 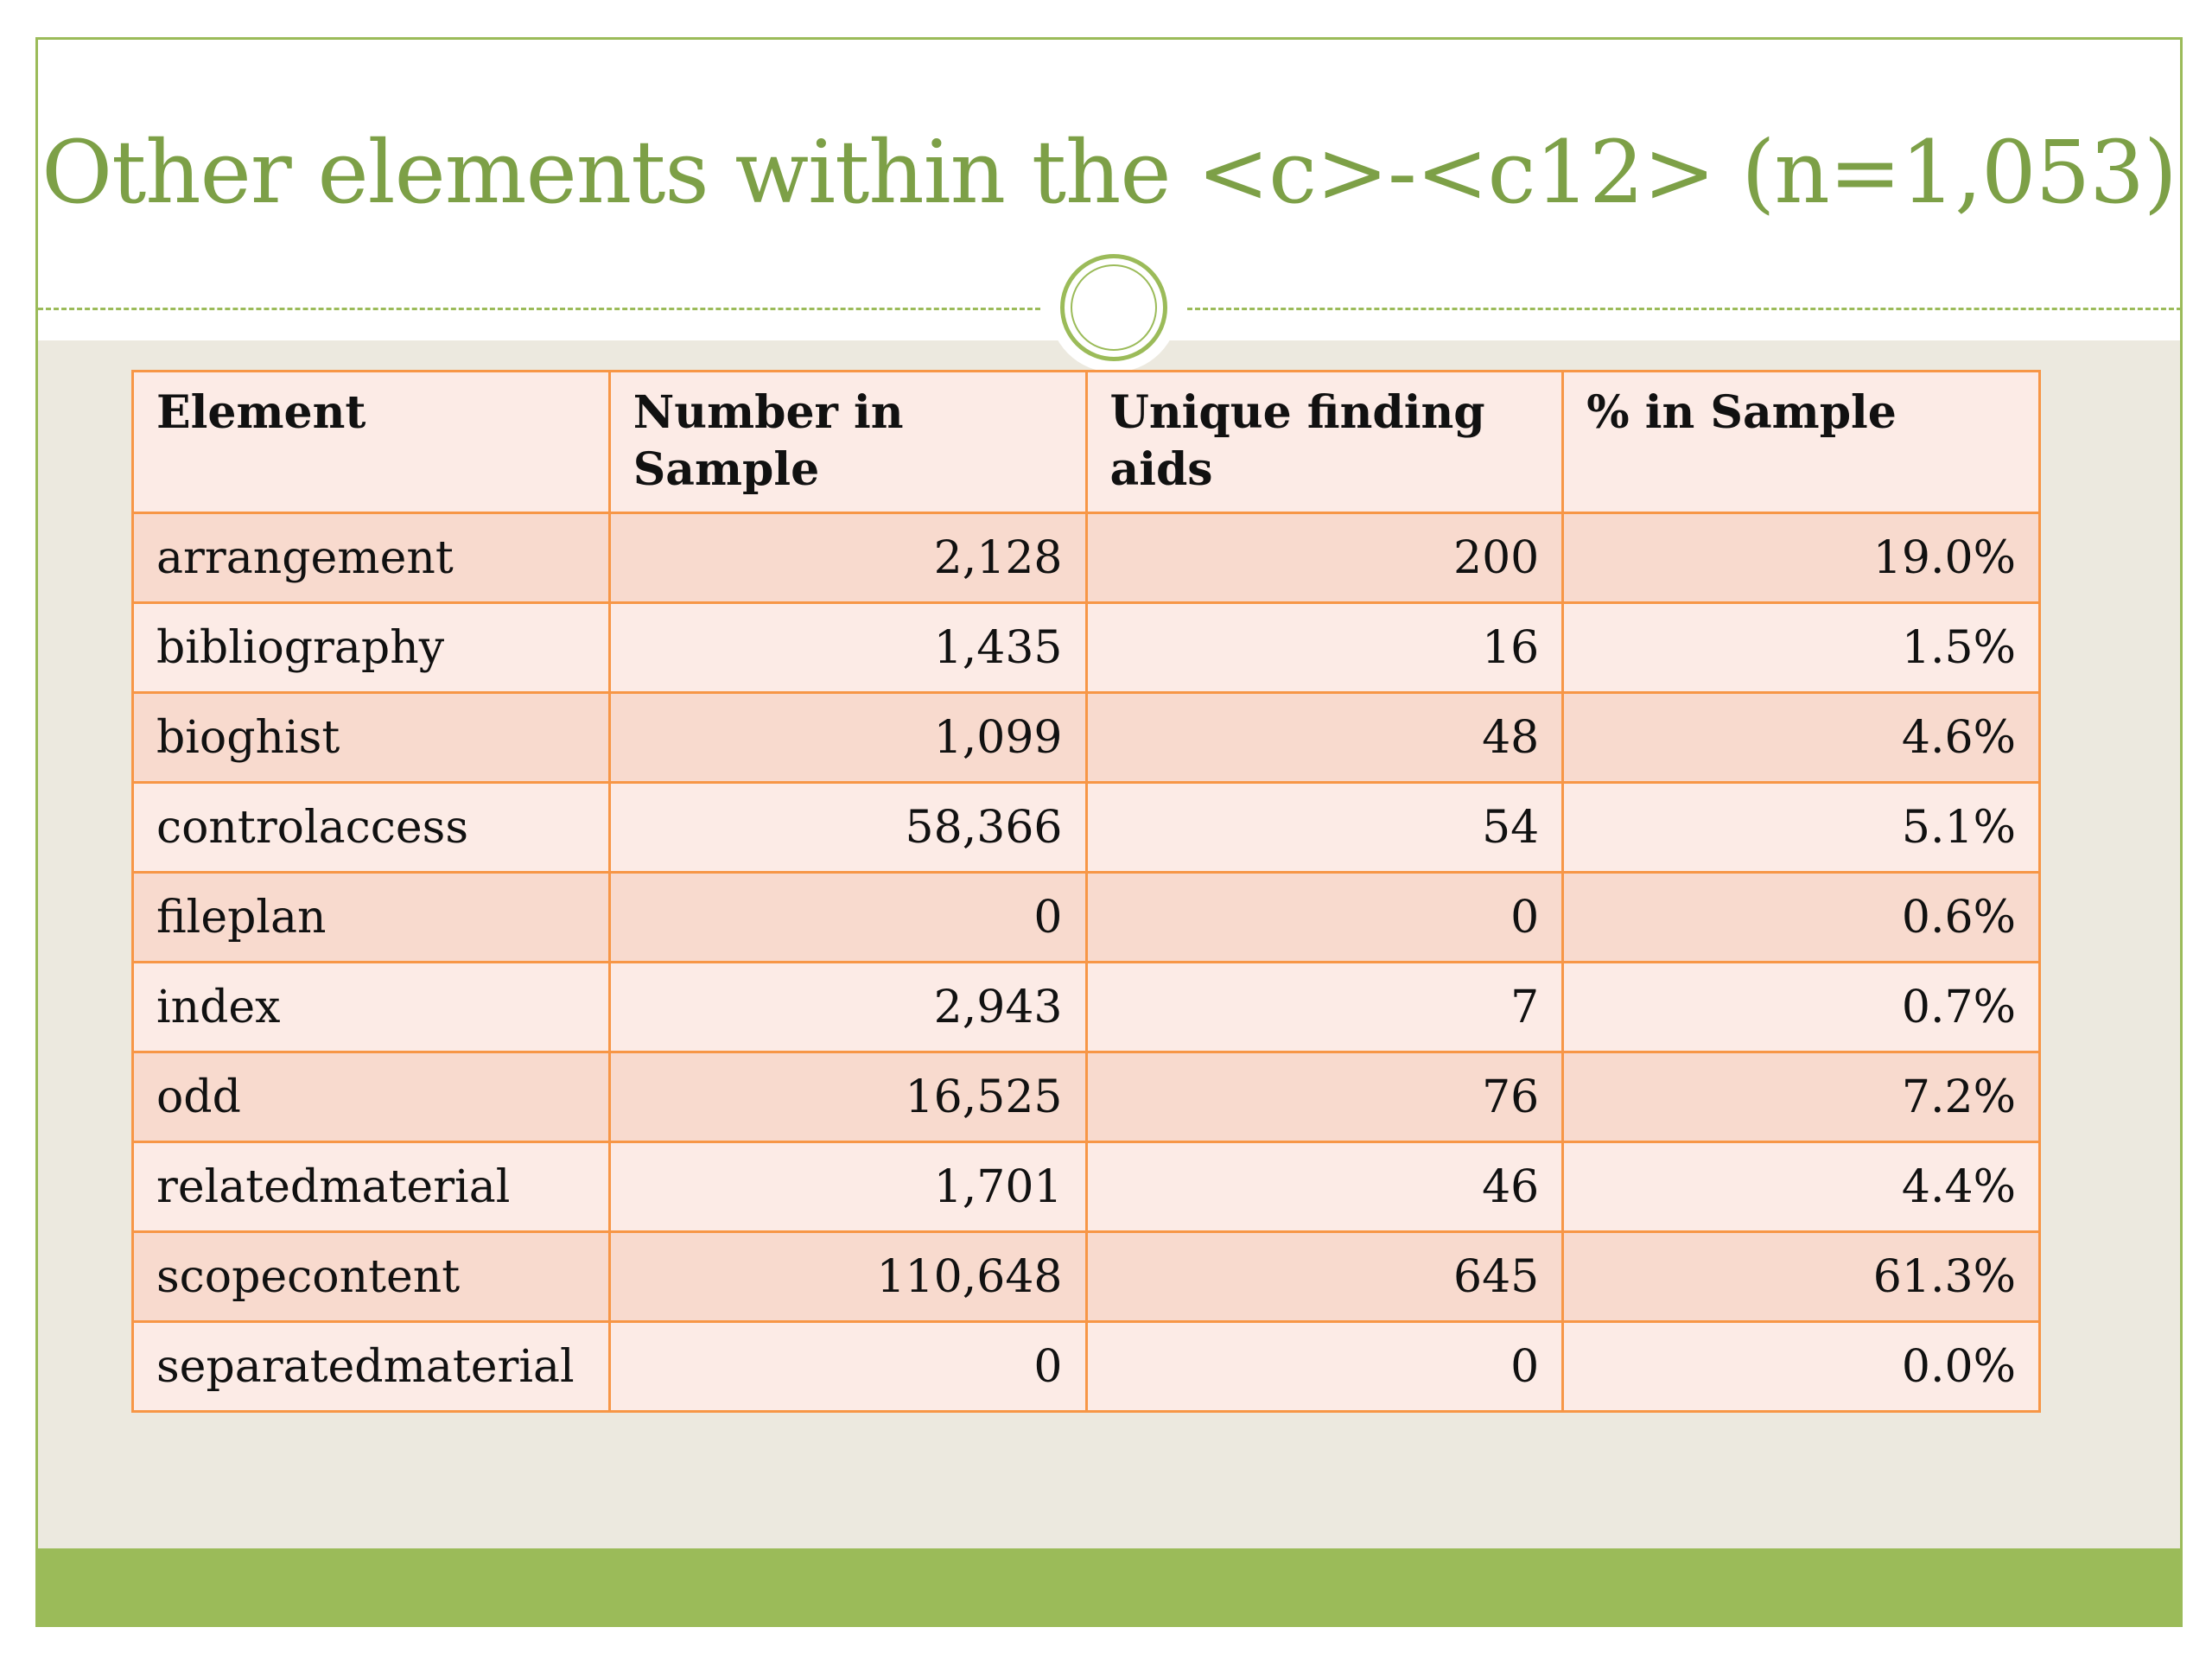 What do you see at coordinates (847, 1097) in the screenshot?
I see `cell-number-in-sample: 16,525` at bounding box center [847, 1097].